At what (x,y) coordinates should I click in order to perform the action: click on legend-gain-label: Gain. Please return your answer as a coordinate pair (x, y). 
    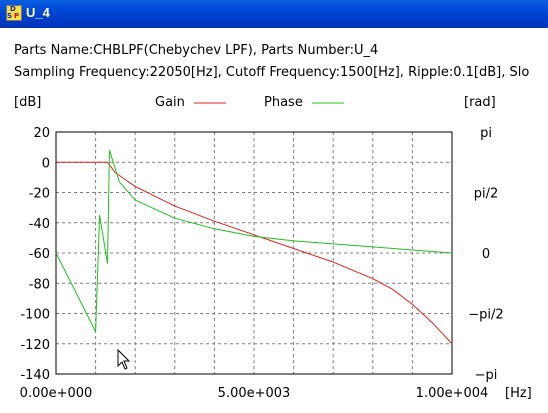
    Looking at the image, I should click on (170, 102).